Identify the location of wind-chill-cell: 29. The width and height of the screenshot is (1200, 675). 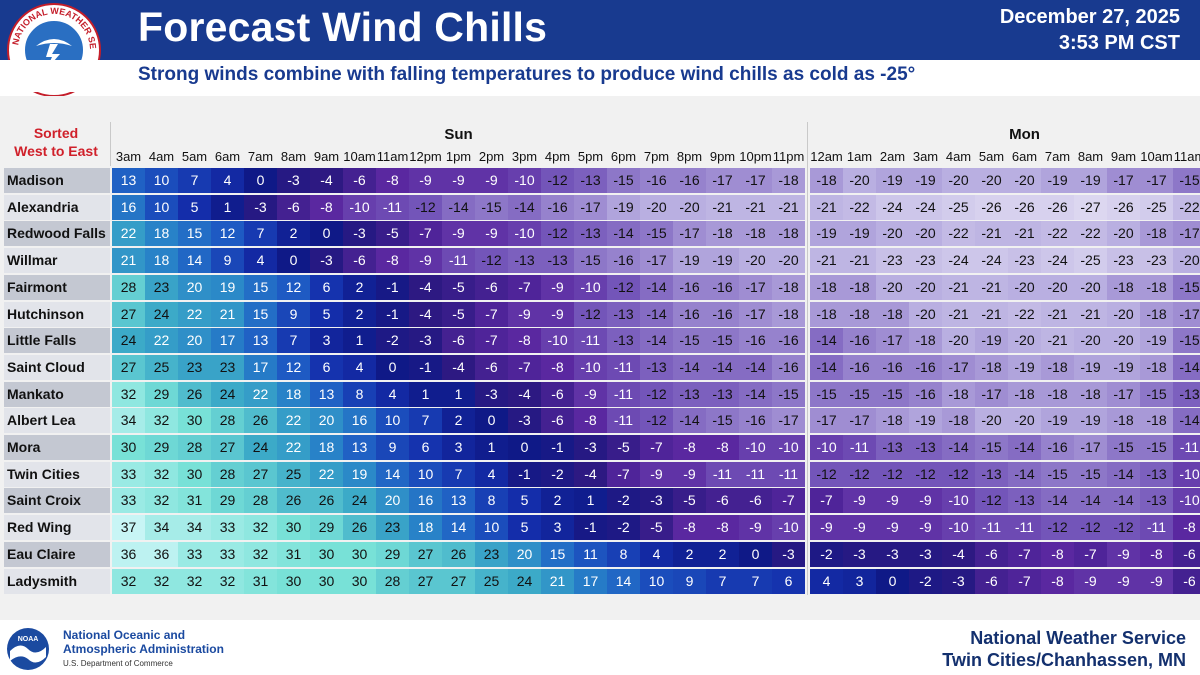
(161, 447).